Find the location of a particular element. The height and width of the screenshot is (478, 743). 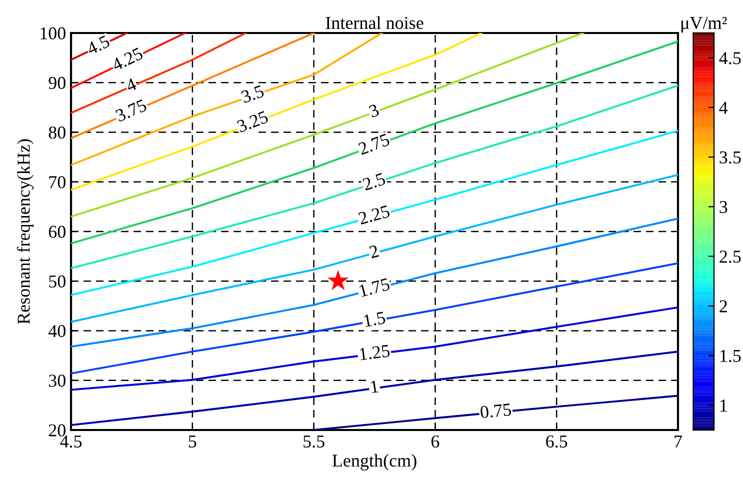

x-tick-label: 6 is located at coordinates (435, 441).